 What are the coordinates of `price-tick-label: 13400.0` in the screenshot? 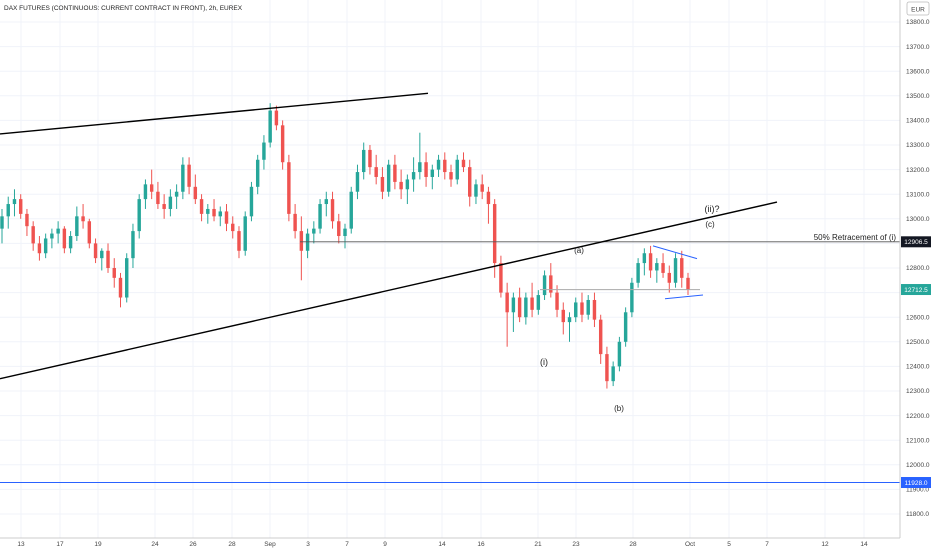 It's located at (918, 121).